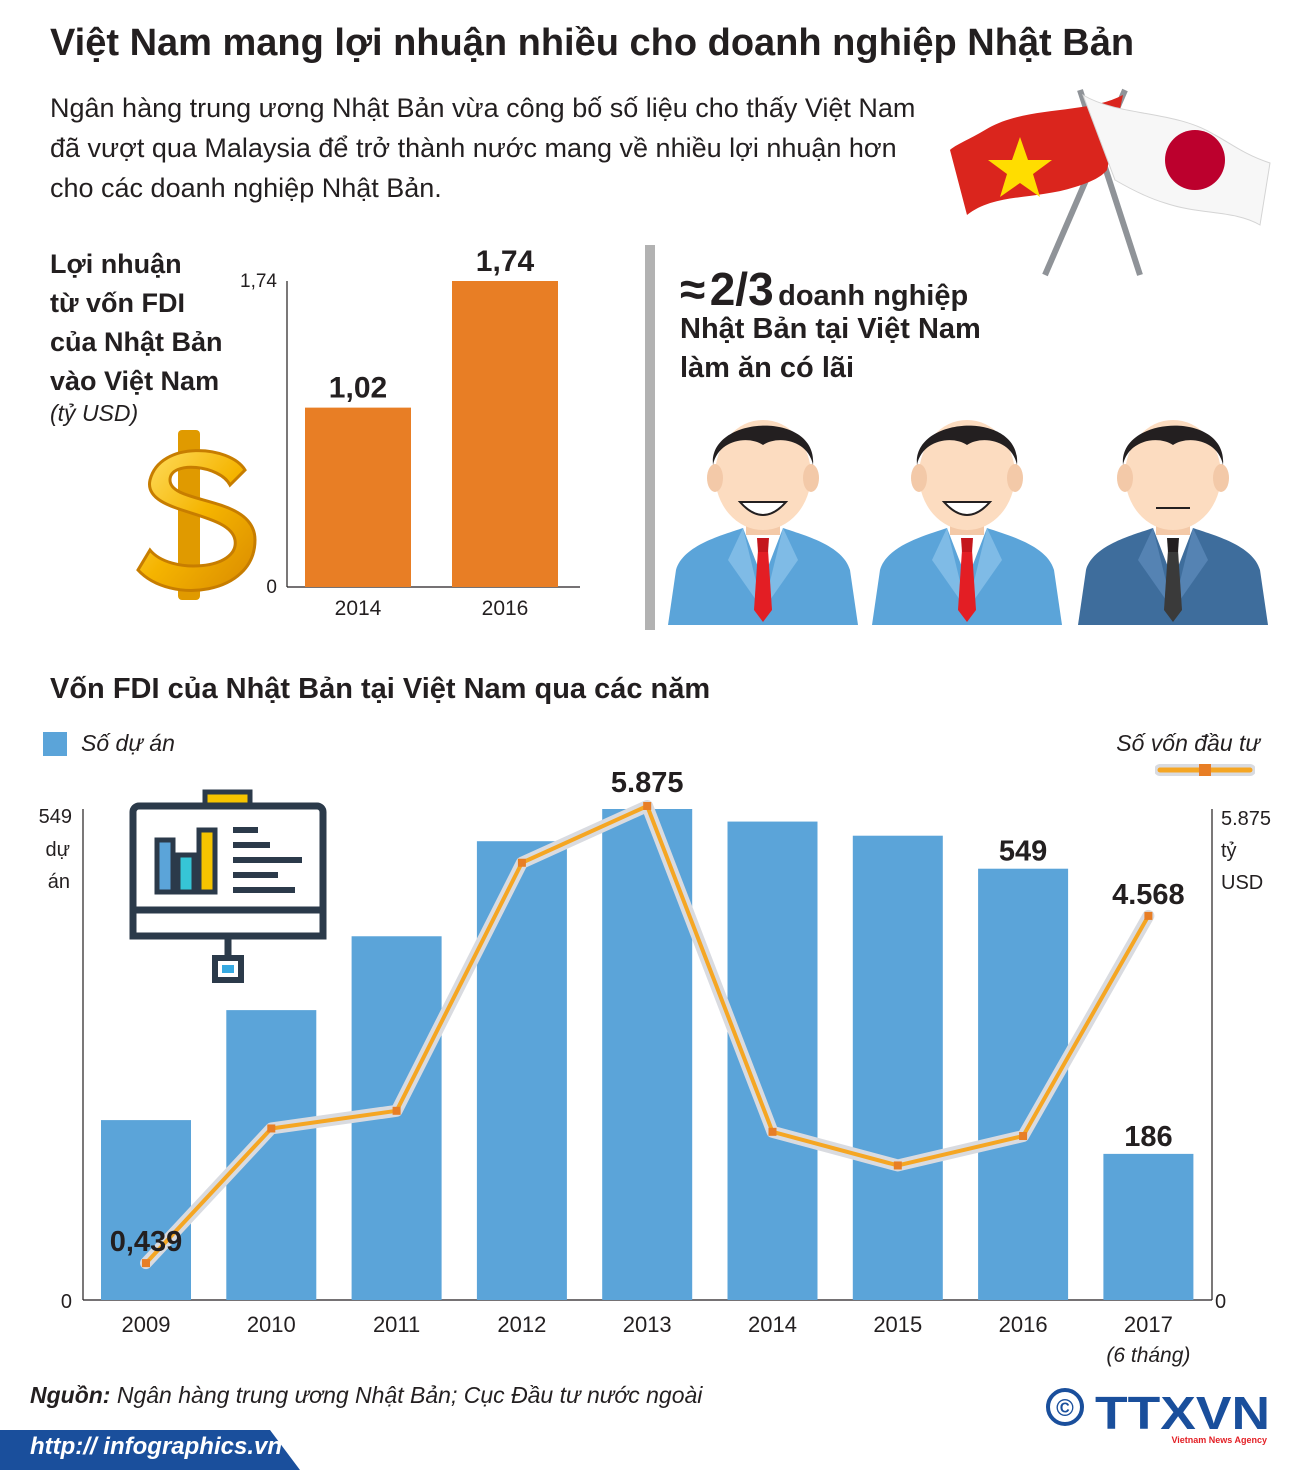 This screenshot has height=1470, width=1300. I want to click on bar-value-label: 549, so click(1023, 852).